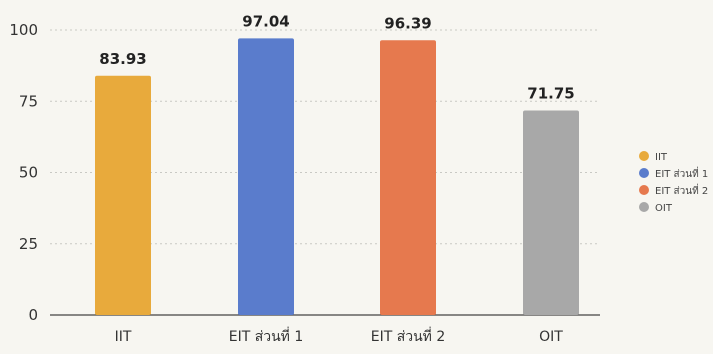  What do you see at coordinates (28, 244) in the screenshot?
I see `y-tick-label: 25` at bounding box center [28, 244].